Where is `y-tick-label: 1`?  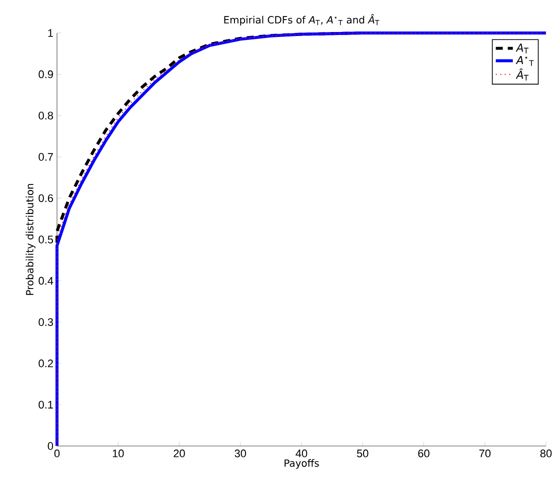
y-tick-label: 1 is located at coordinates (50, 33).